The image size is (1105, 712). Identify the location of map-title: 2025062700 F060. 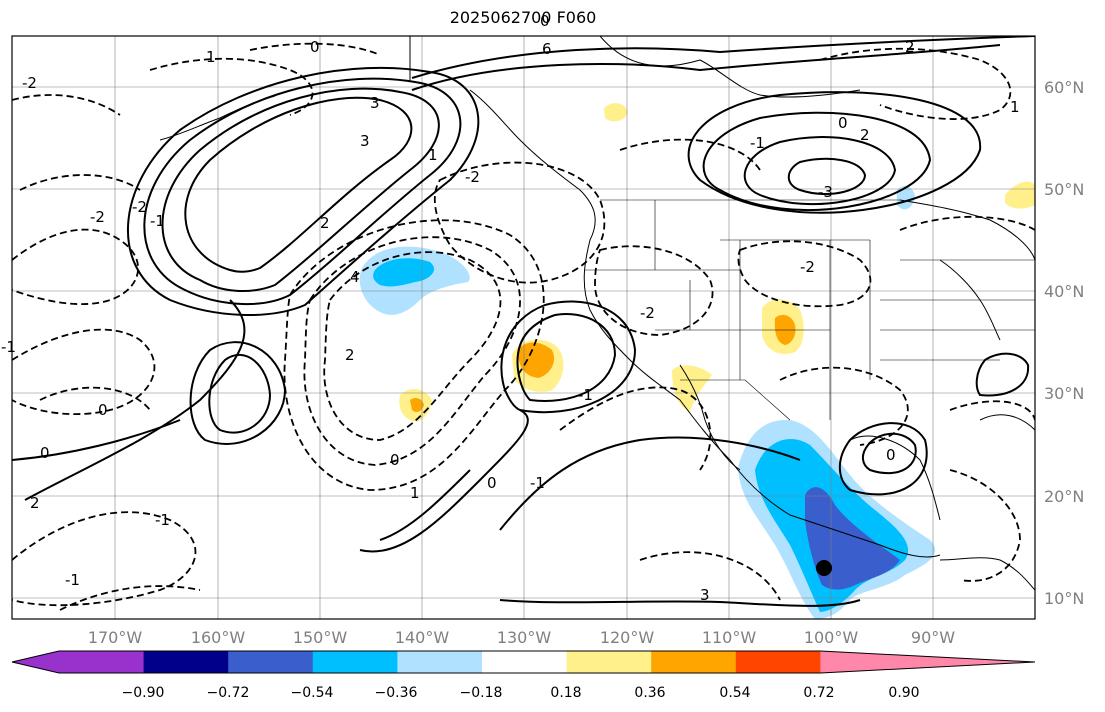
(523, 17).